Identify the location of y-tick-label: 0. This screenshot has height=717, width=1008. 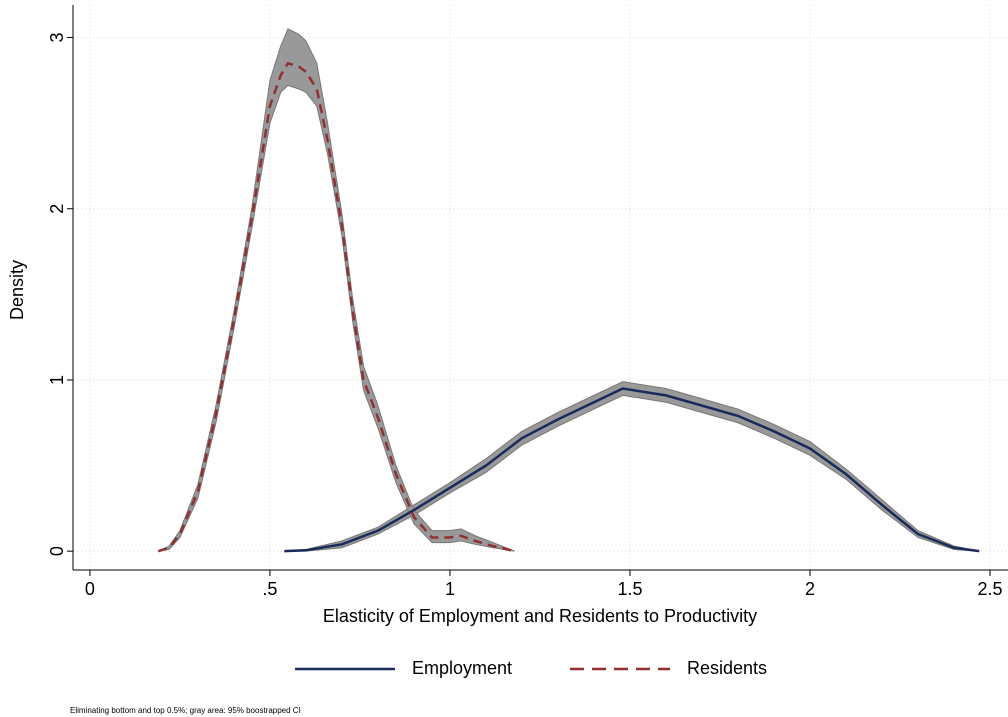
(57, 551).